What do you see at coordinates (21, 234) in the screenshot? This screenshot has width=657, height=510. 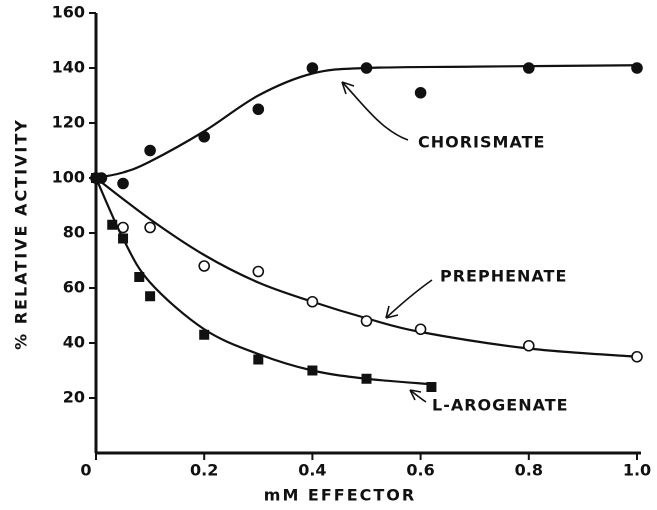 I see `y-axis-label: % RELATIVE ACTIVITY` at bounding box center [21, 234].